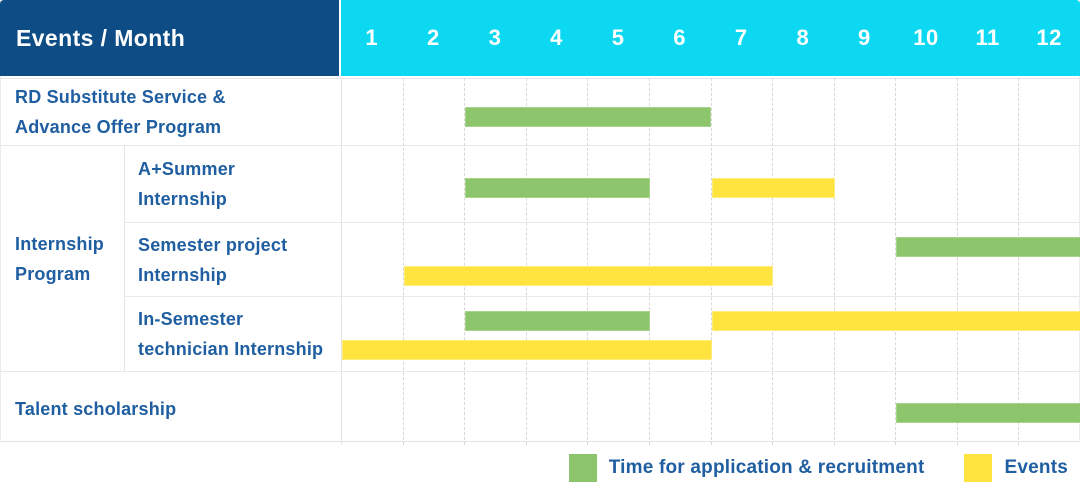 The width and height of the screenshot is (1080, 494). I want to click on group-label: Internship Program, so click(63, 258).